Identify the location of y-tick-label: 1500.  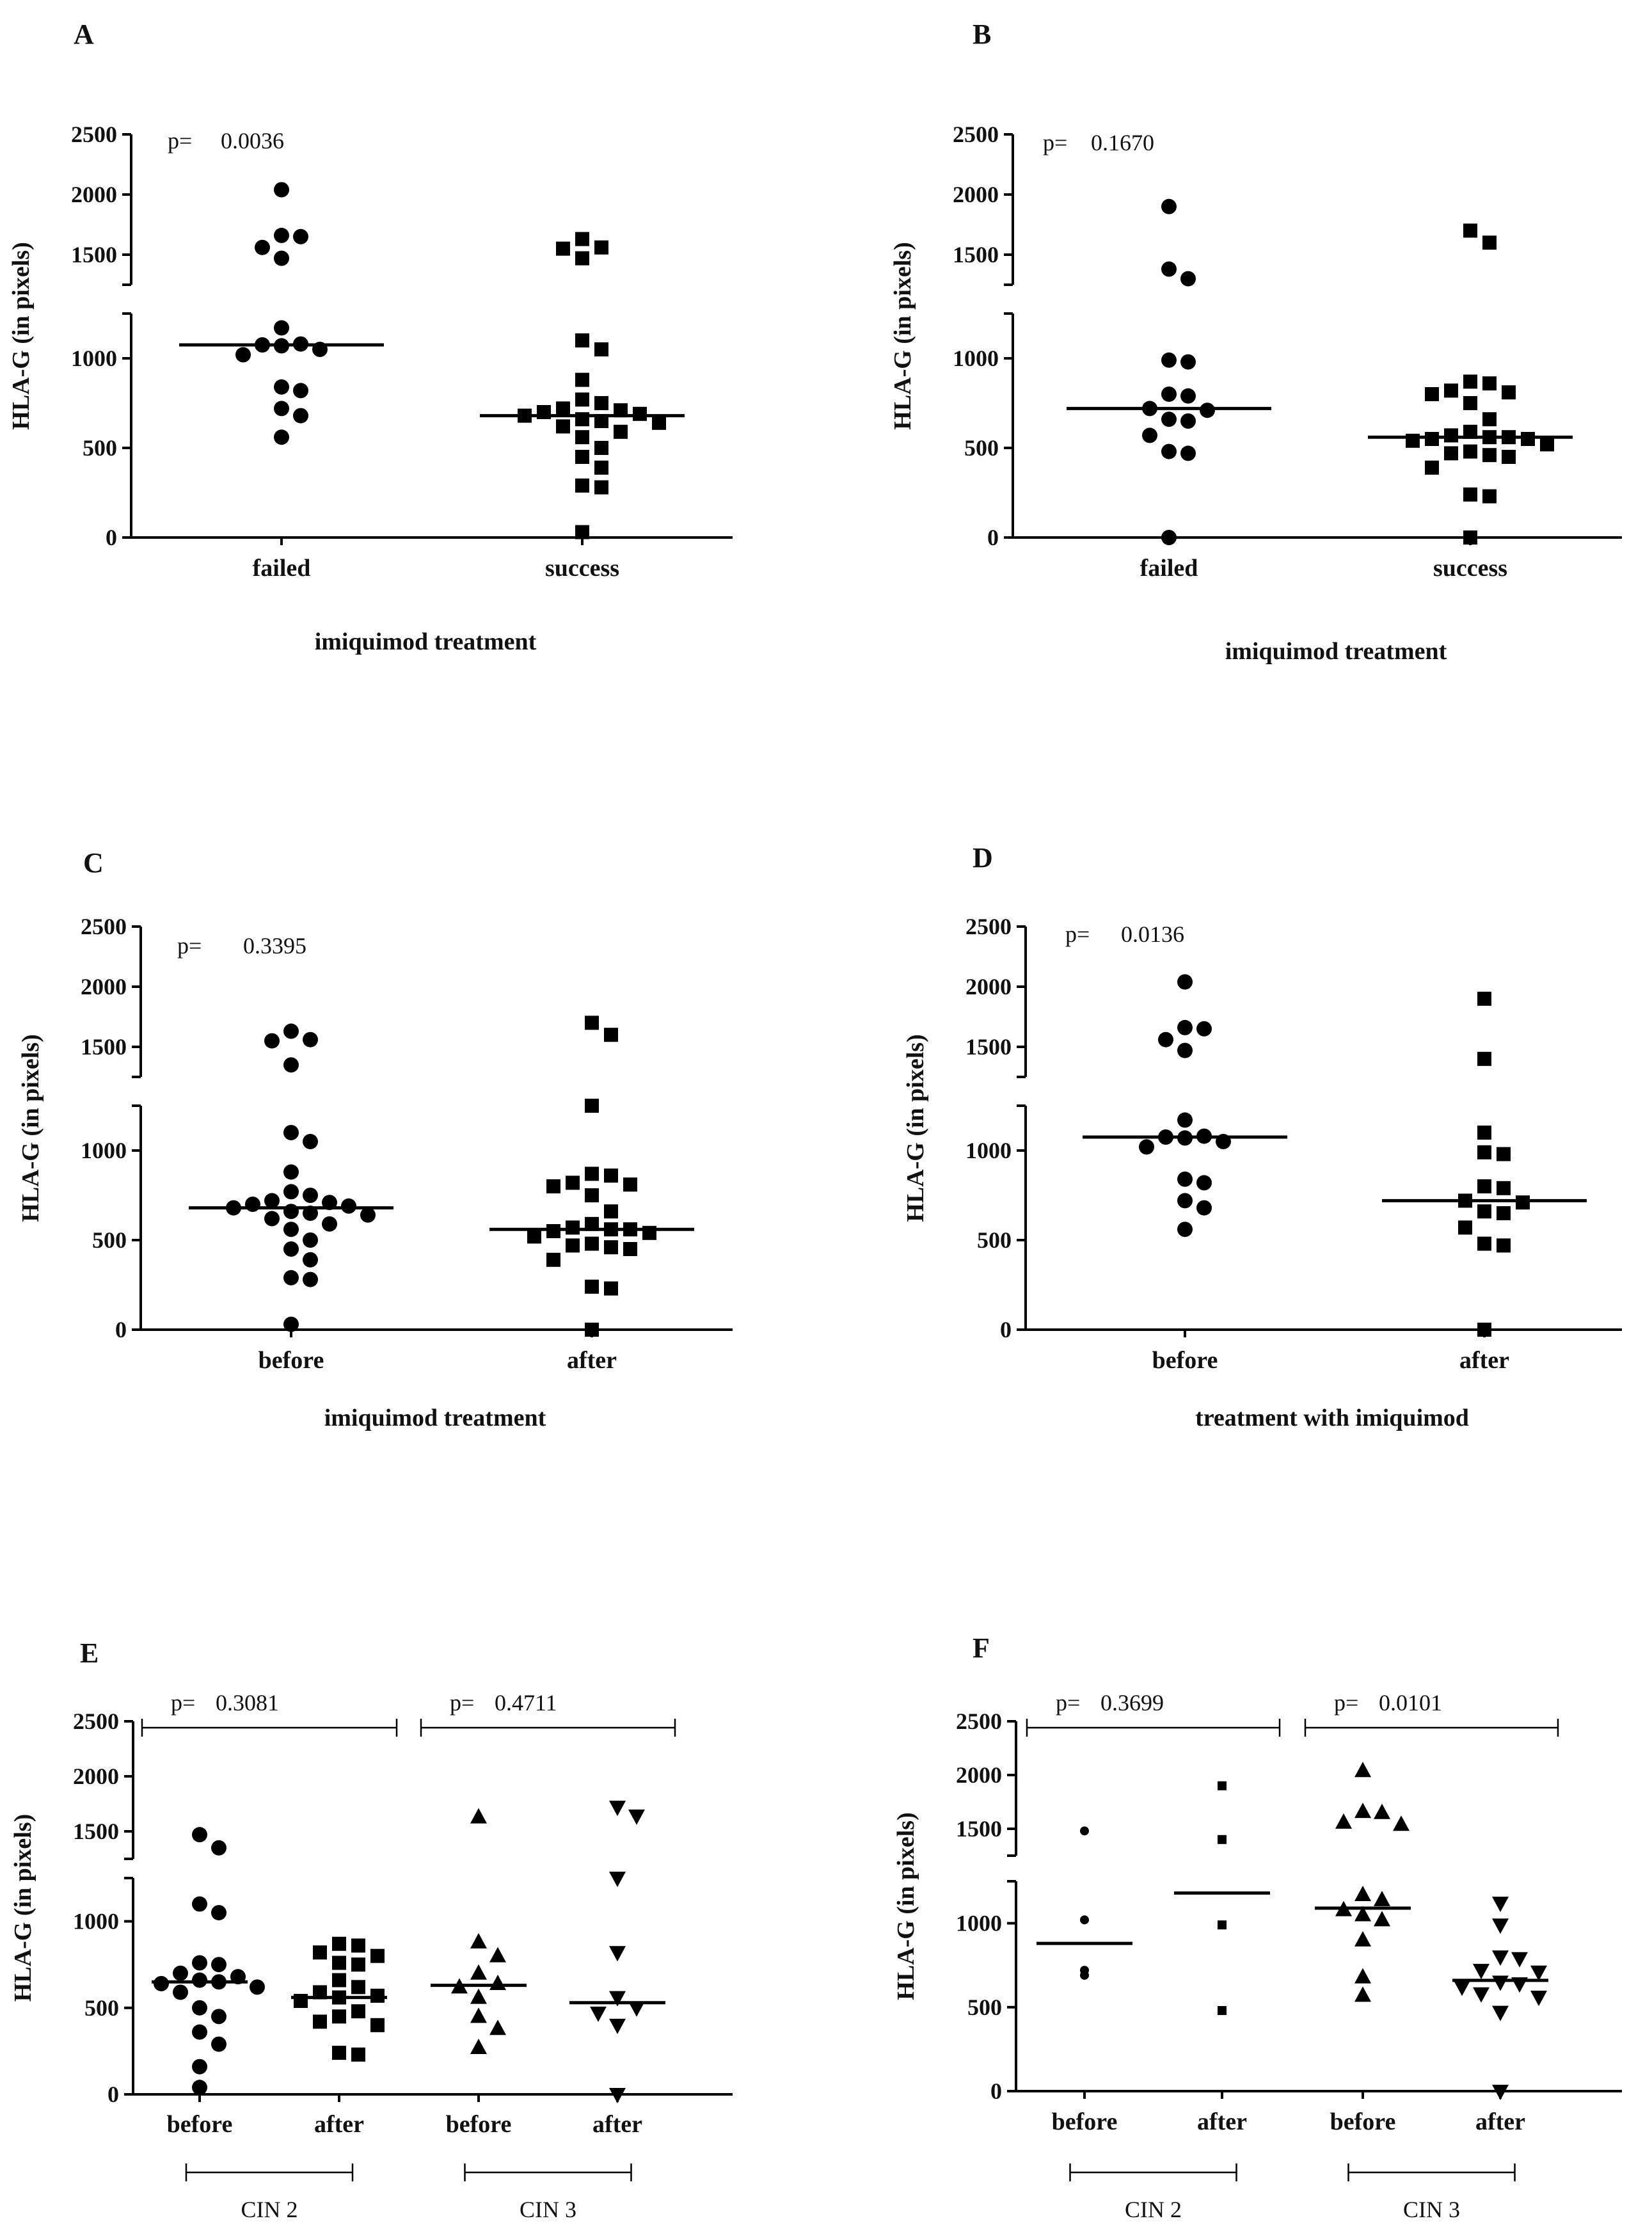
(976, 254).